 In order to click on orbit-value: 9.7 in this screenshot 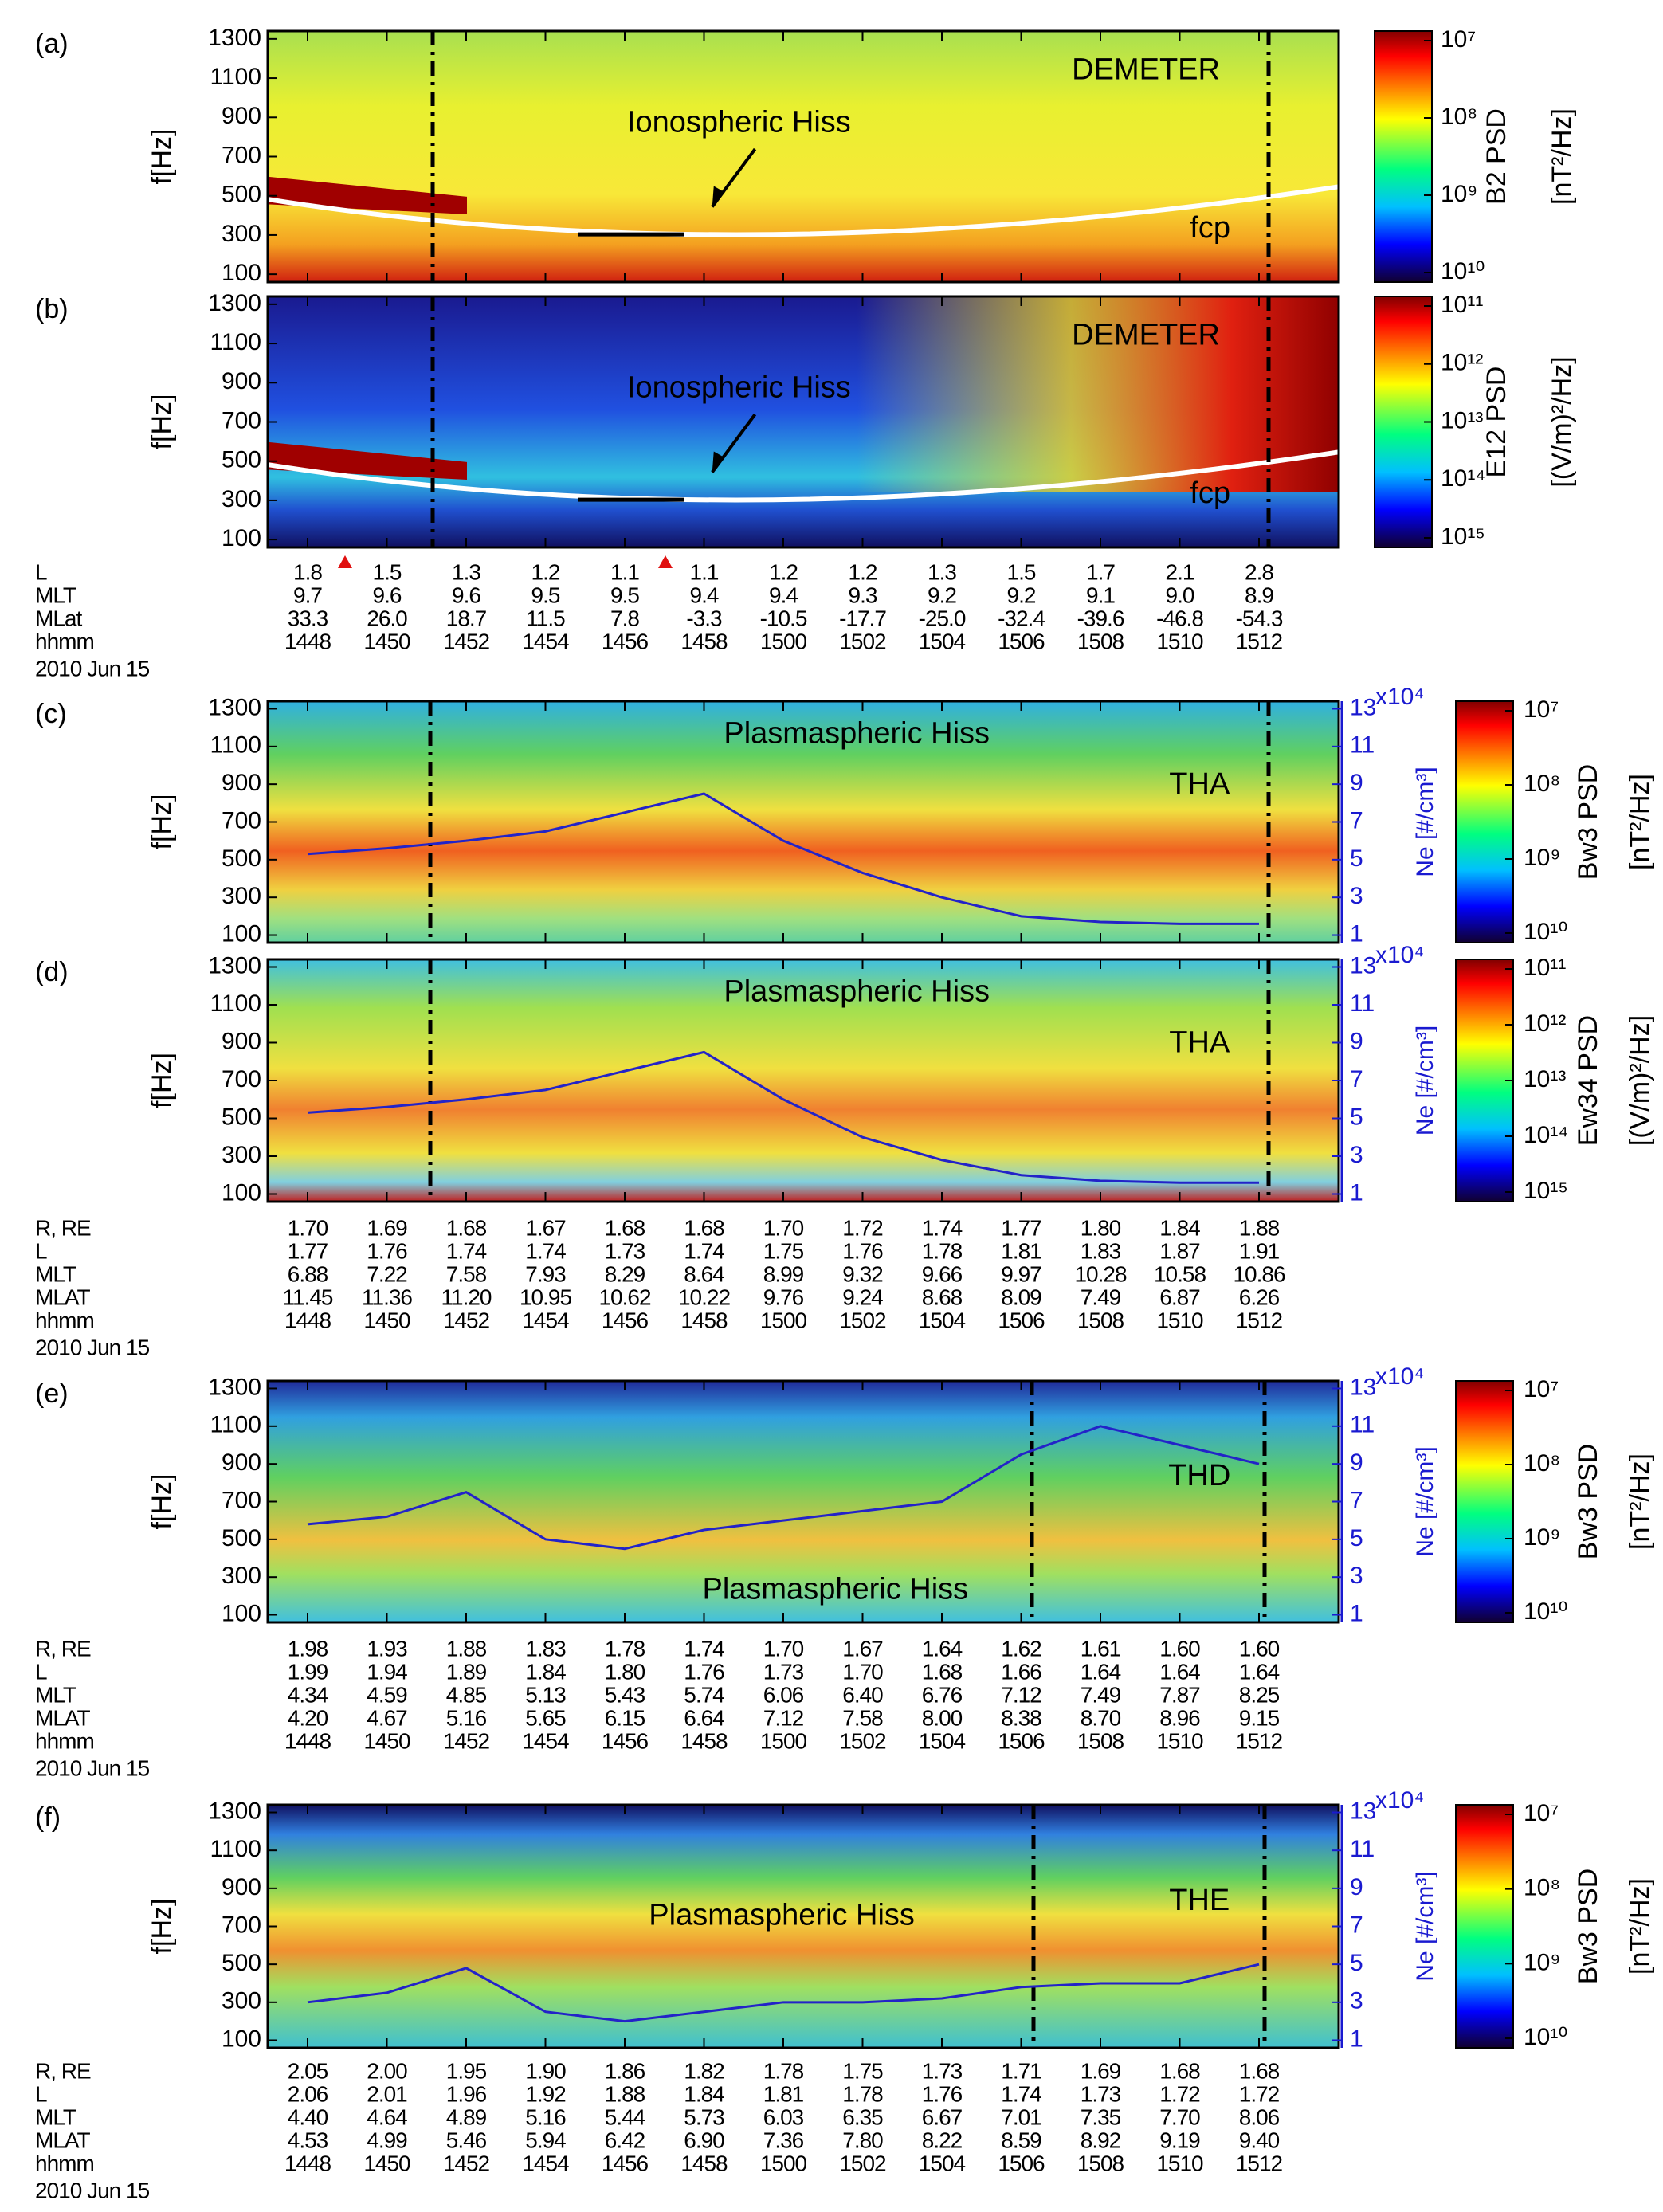, I will do `click(307, 594)`.